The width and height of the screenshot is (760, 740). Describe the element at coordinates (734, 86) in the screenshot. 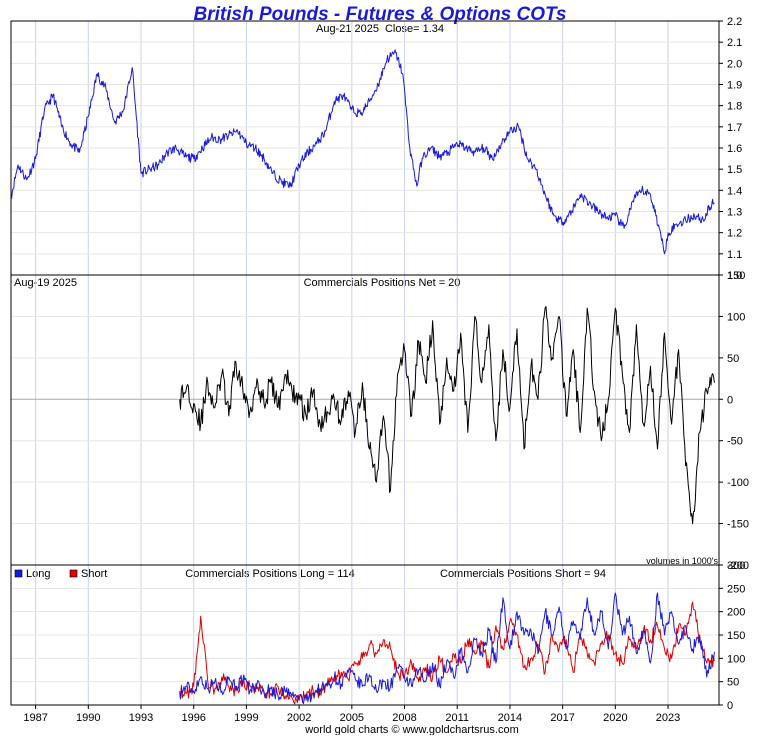

I see `price-ytick-label-1.9: 1.9` at that location.